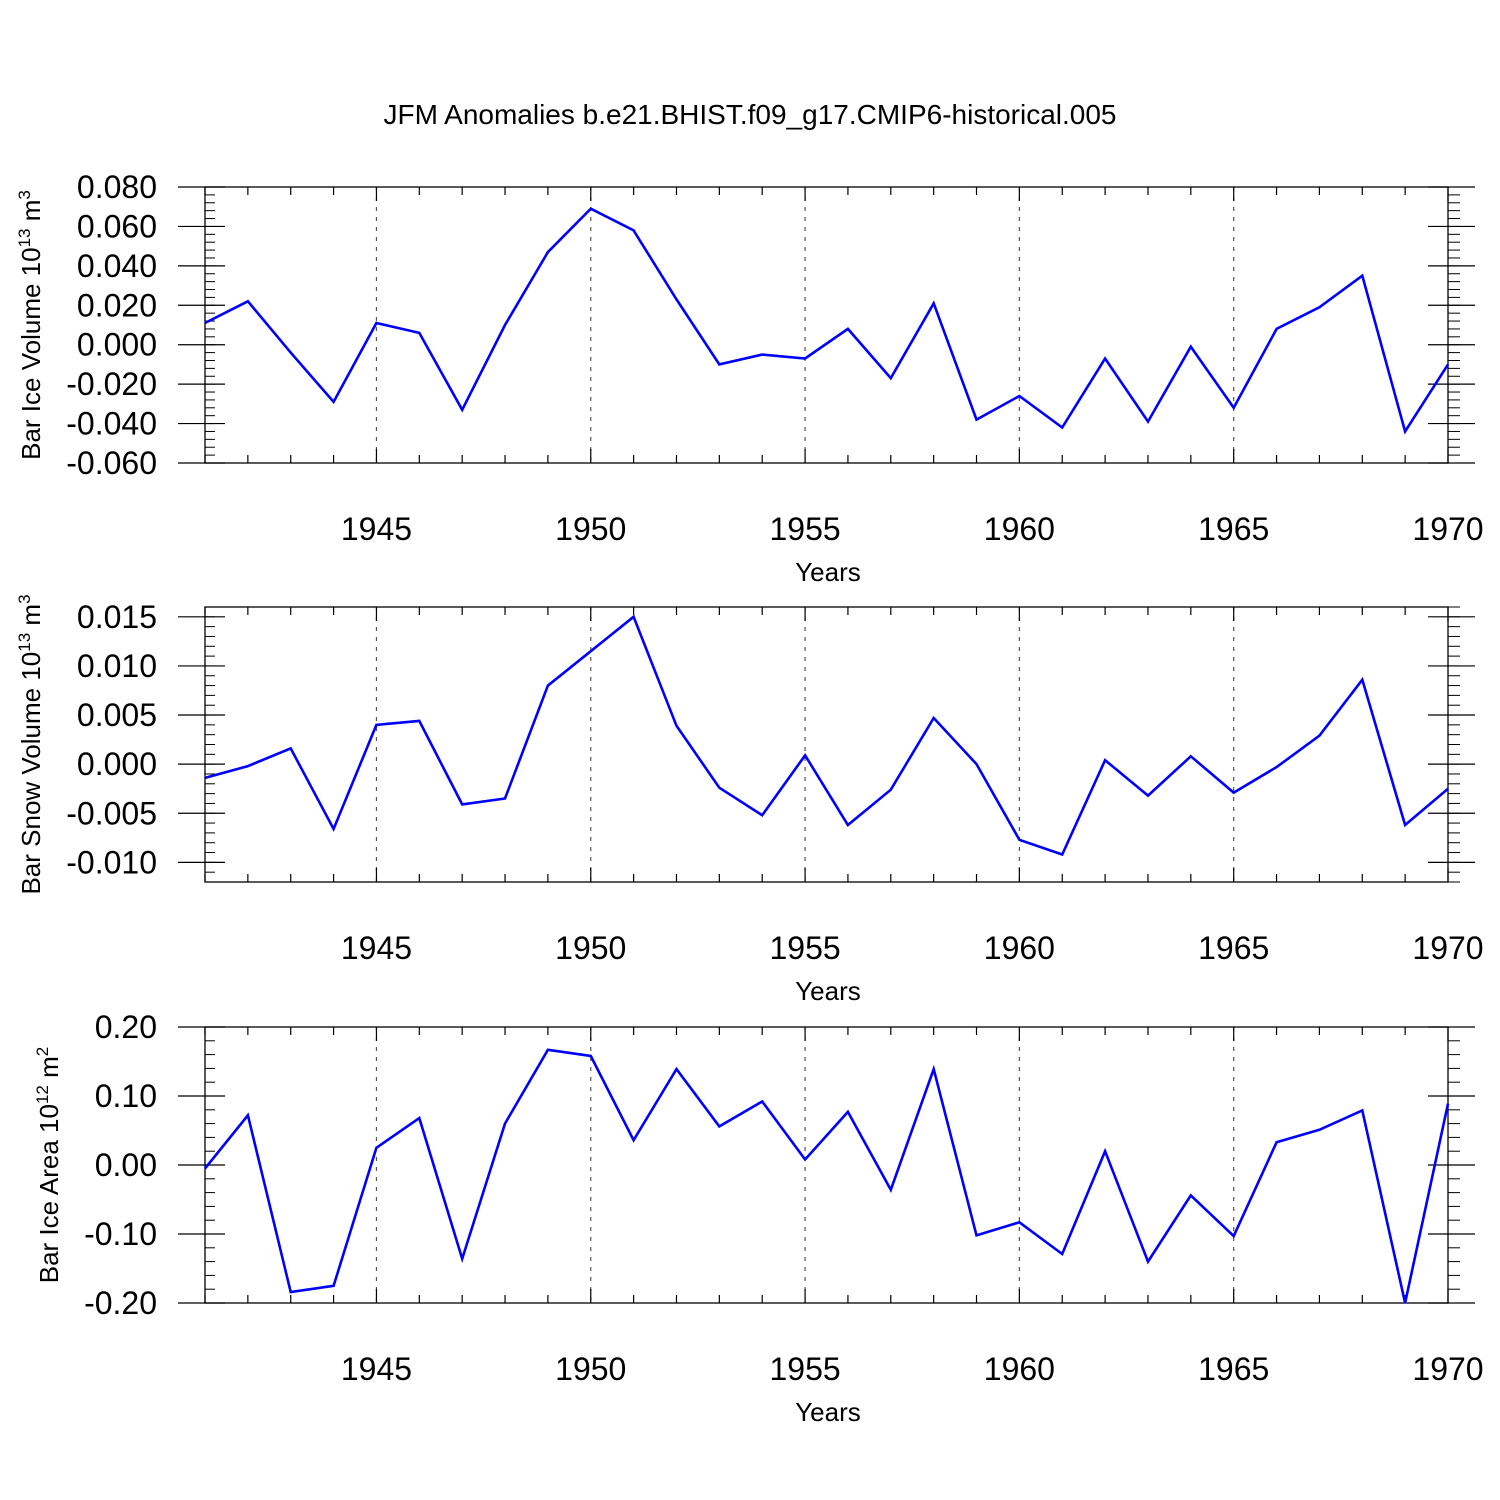 This screenshot has height=1500, width=1500. What do you see at coordinates (826, 735) in the screenshot?
I see `series-line` at bounding box center [826, 735].